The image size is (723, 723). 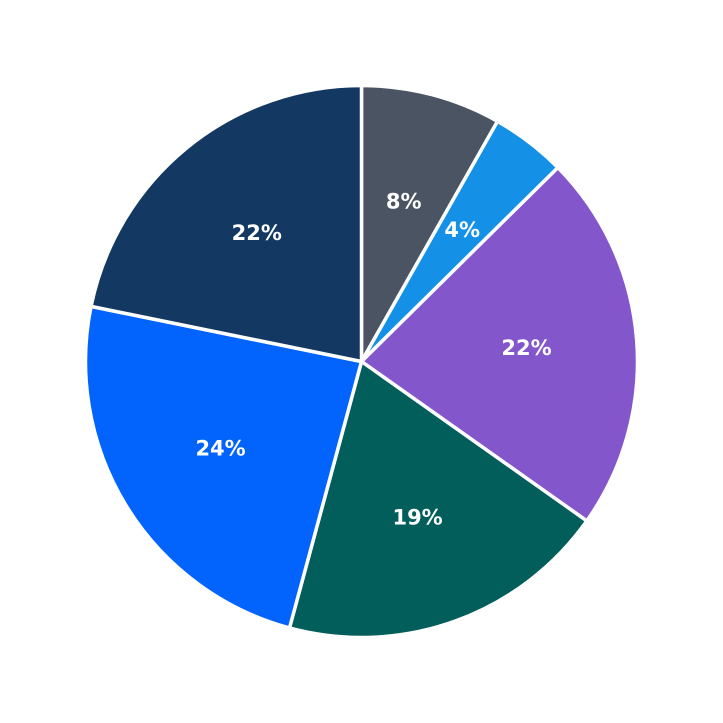 I want to click on pie-slice-label-6: 22%, so click(x=257, y=233).